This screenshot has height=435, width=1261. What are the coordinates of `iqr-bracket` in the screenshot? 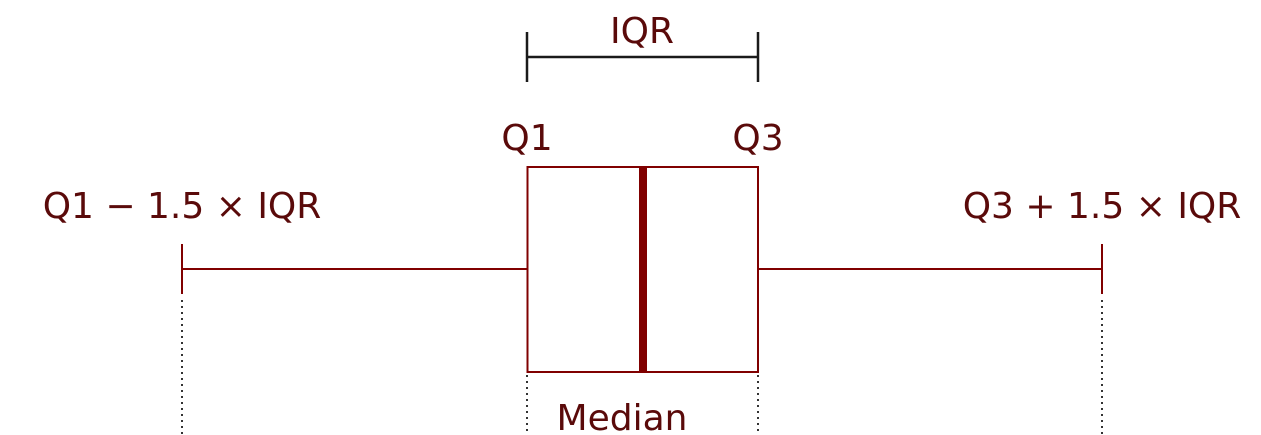 It's located at (642, 57).